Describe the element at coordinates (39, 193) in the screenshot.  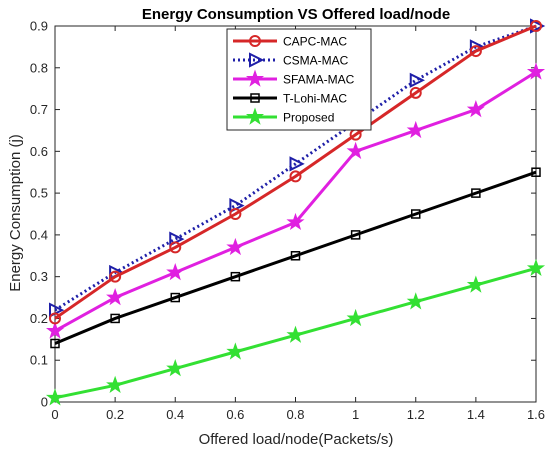
I see `y-tick-label: 0.5` at that location.